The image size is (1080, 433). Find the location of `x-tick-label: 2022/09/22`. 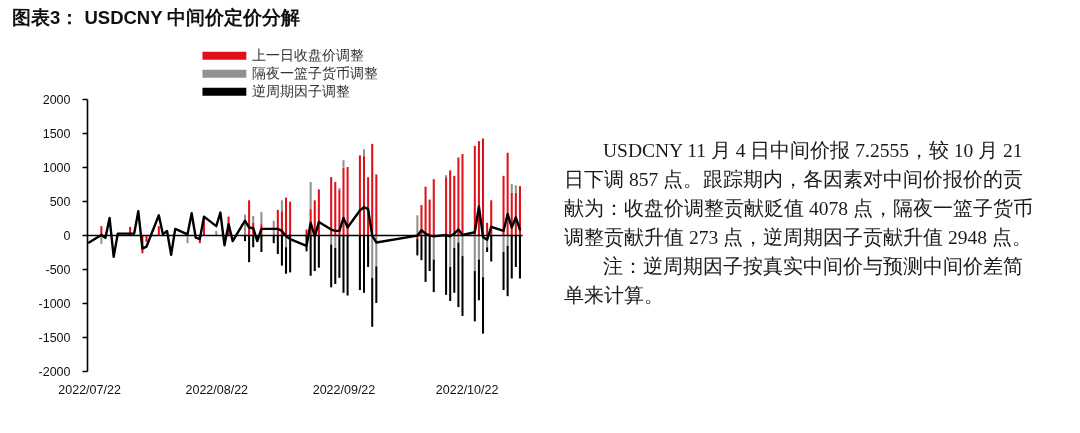

x-tick-label: 2022/09/22 is located at coordinates (344, 389).